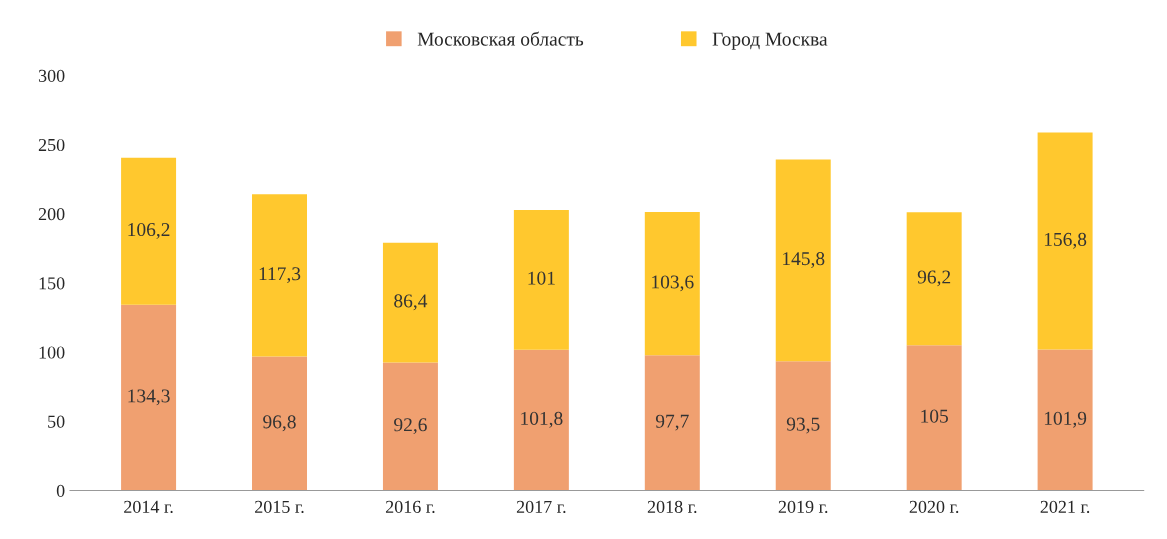  Describe the element at coordinates (51, 214) in the screenshot. I see `y-tick-label: 200` at that location.